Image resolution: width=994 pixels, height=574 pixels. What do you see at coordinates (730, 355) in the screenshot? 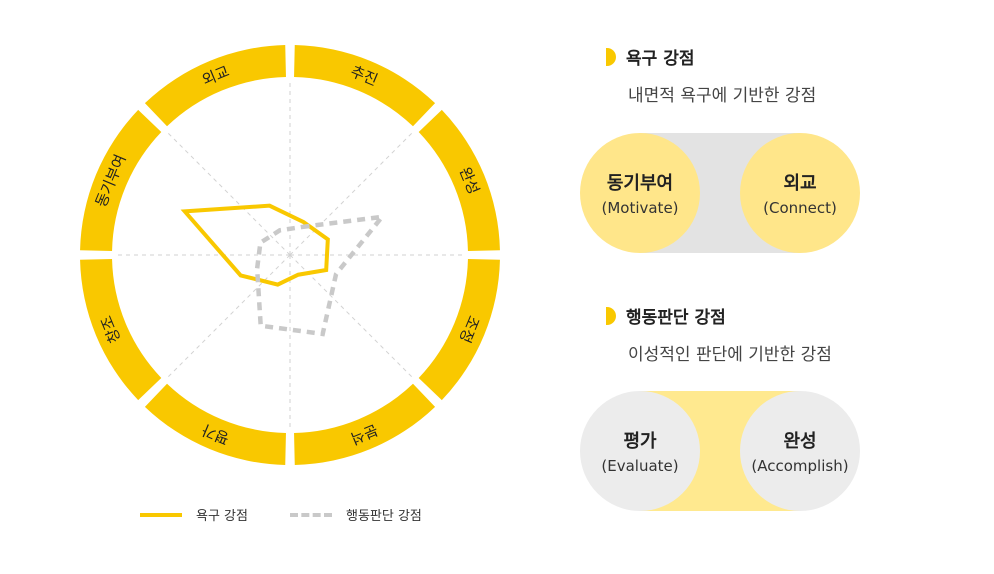
I see `section-subtitle: 이성적인 판단에 기반한 강점` at bounding box center [730, 355].